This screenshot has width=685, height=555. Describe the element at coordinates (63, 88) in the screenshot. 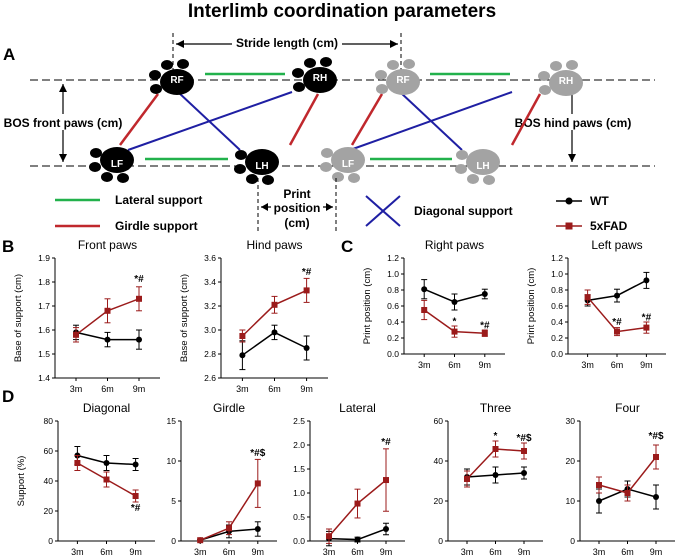

I see `bos-front-arrowhead-top` at that location.